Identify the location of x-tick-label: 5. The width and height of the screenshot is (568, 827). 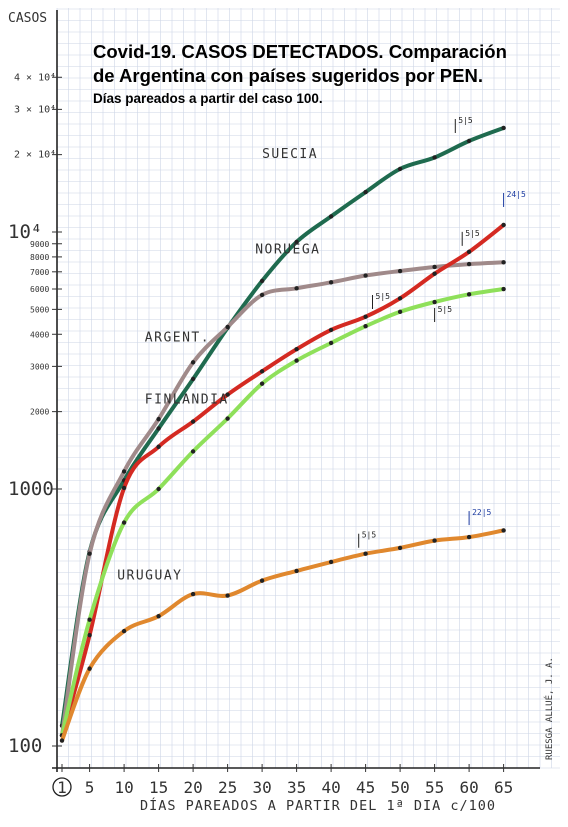
(90, 787).